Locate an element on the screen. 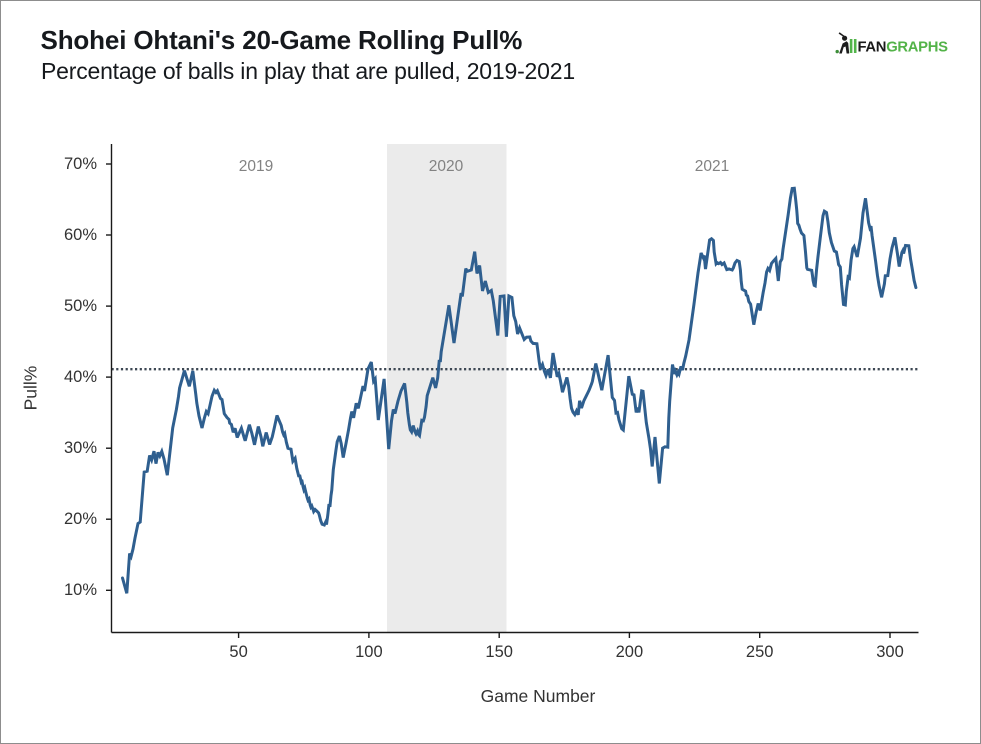  svg-text: FANGRAPHS is located at coordinates (903, 47).